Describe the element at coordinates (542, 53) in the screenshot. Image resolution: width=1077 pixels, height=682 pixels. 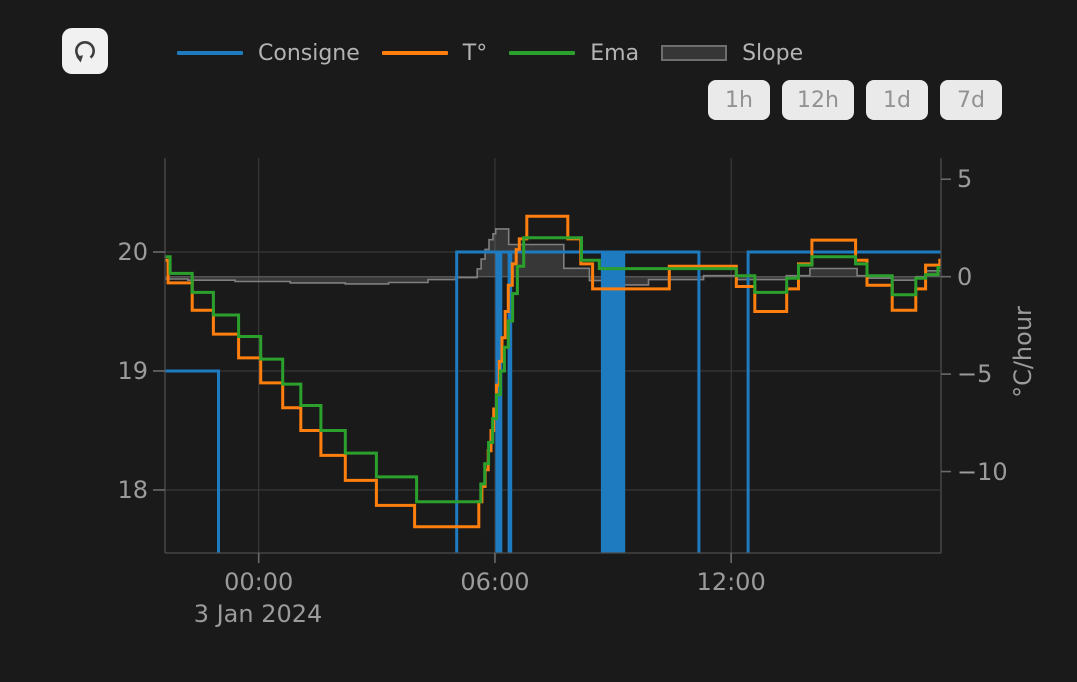
I see `legend-swatch-ema` at that location.